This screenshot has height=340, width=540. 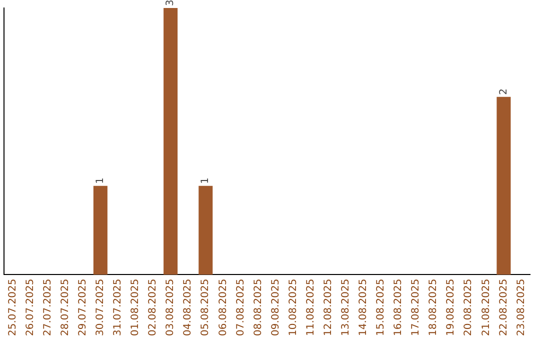 What do you see at coordinates (48, 307) in the screenshot?
I see `x-tick-label: 27.07.2025` at bounding box center [48, 307].